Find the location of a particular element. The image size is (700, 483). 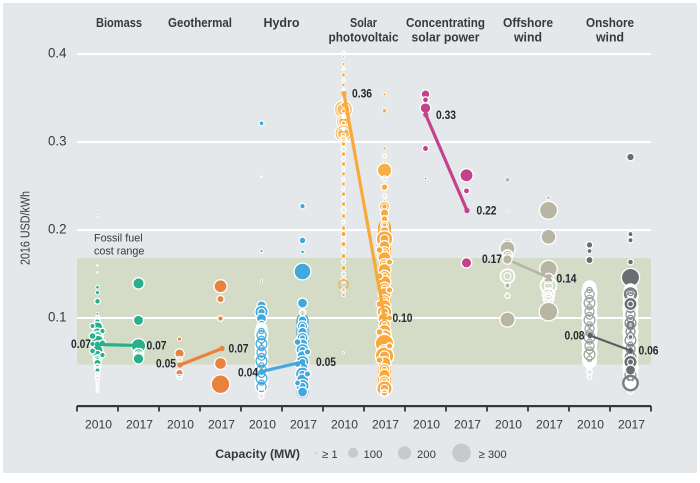

svg-text: Fossil fuel is located at coordinates (118, 239).